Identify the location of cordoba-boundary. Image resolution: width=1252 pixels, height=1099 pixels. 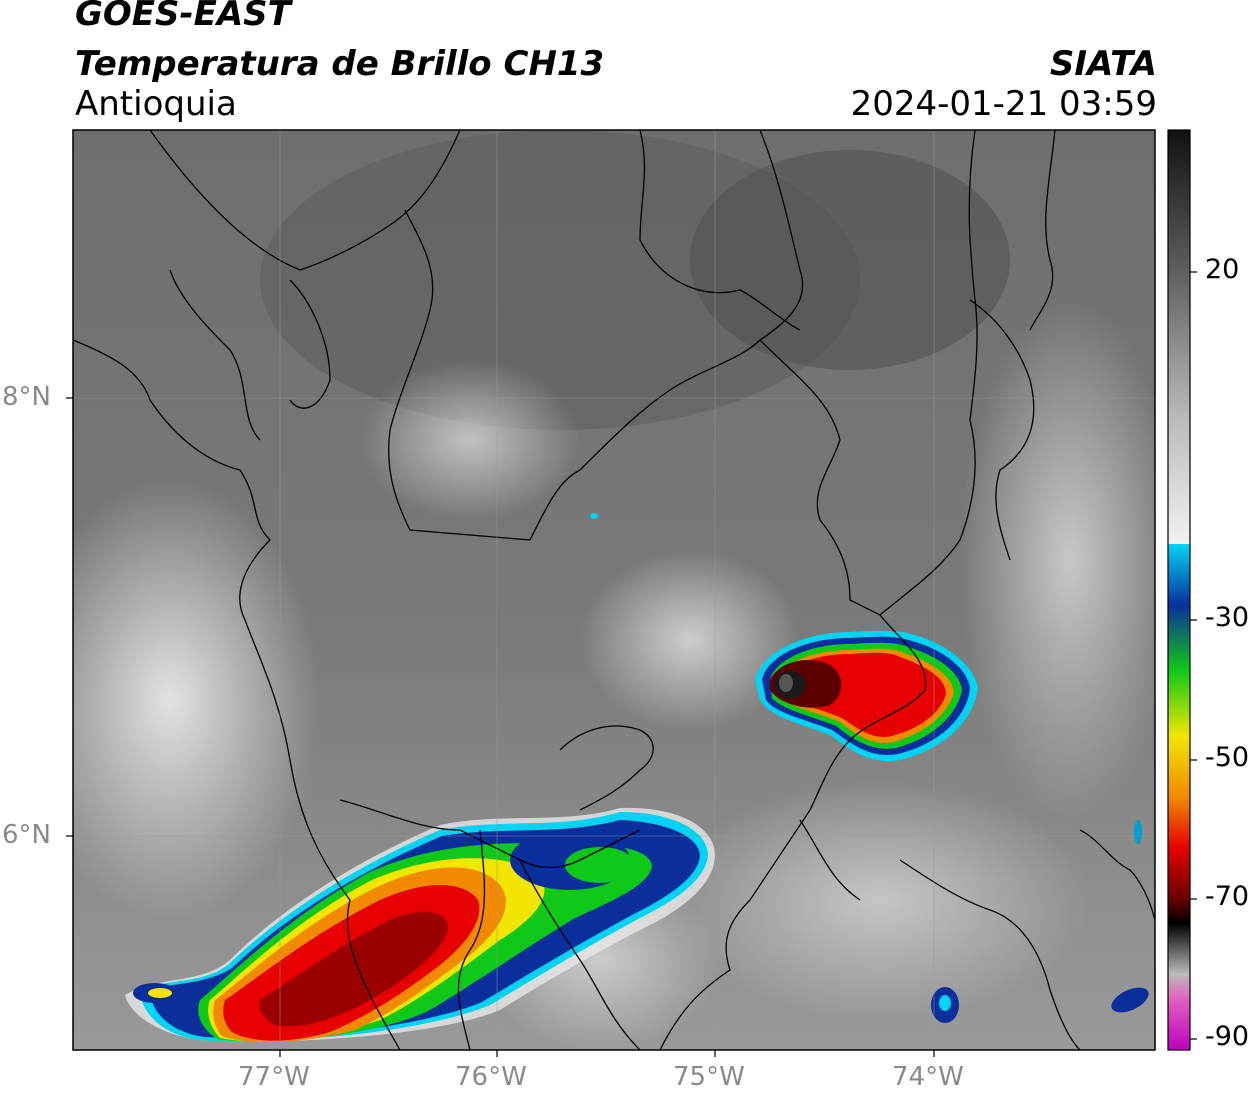
(720, 230).